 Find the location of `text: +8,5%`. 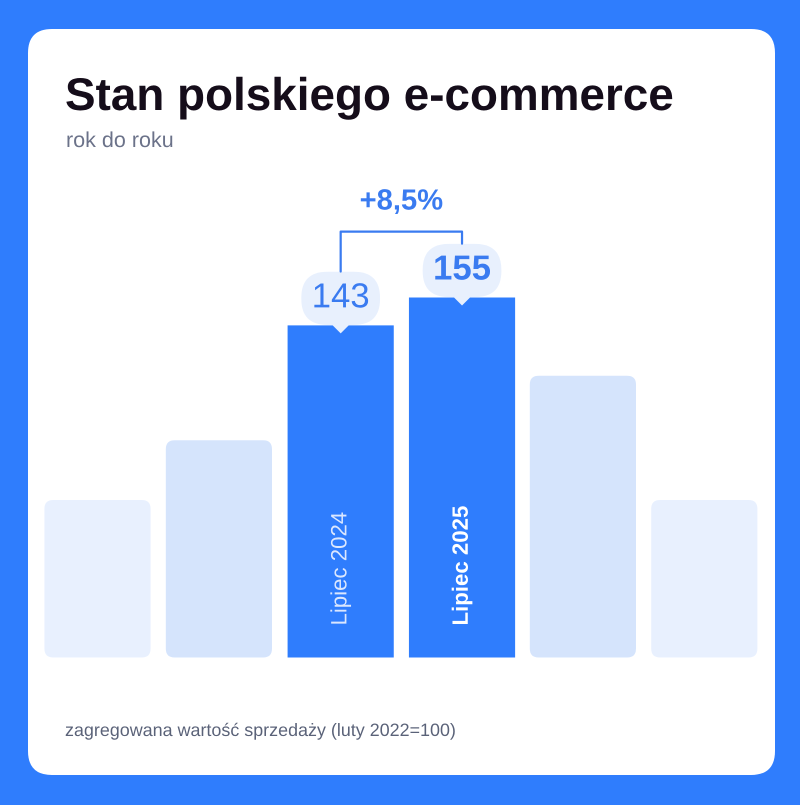

text: +8,5% is located at coordinates (401, 201).